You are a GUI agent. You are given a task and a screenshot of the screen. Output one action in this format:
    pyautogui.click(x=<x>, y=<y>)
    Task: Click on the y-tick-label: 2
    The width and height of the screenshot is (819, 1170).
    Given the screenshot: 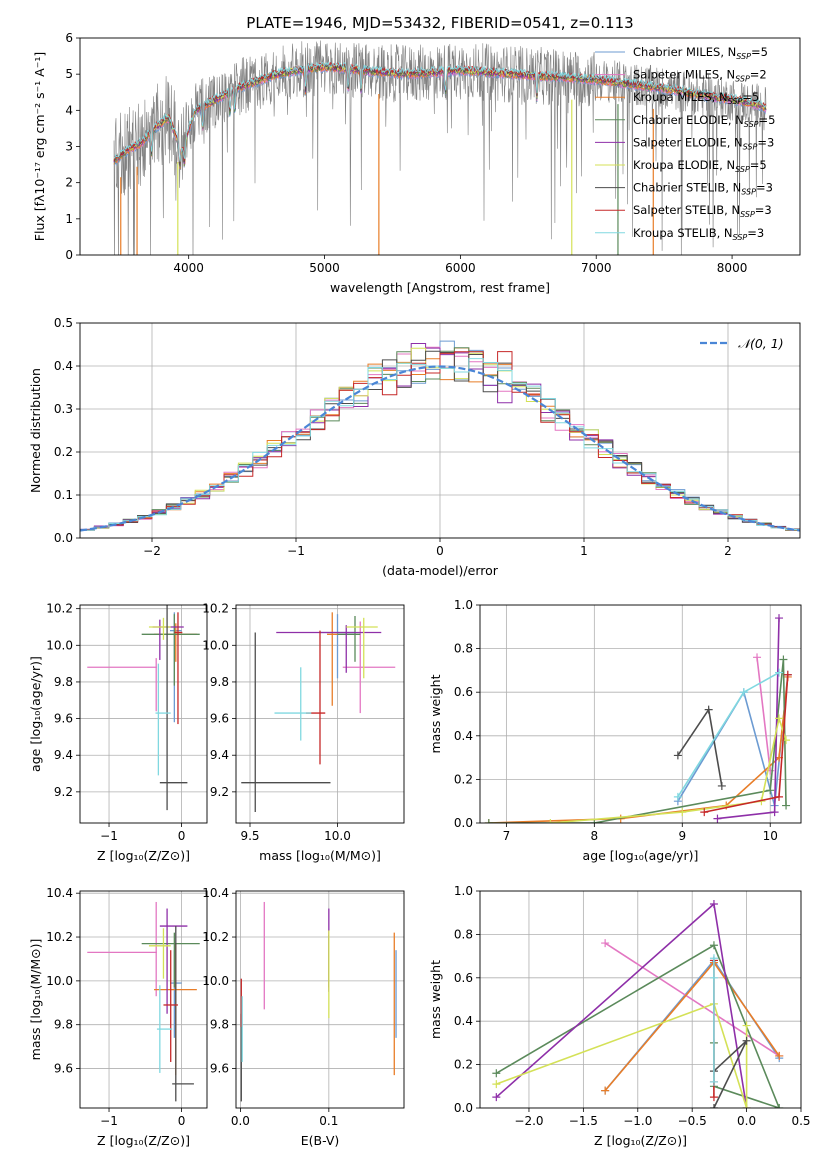 What is the action you would take?
    pyautogui.click(x=69, y=183)
    